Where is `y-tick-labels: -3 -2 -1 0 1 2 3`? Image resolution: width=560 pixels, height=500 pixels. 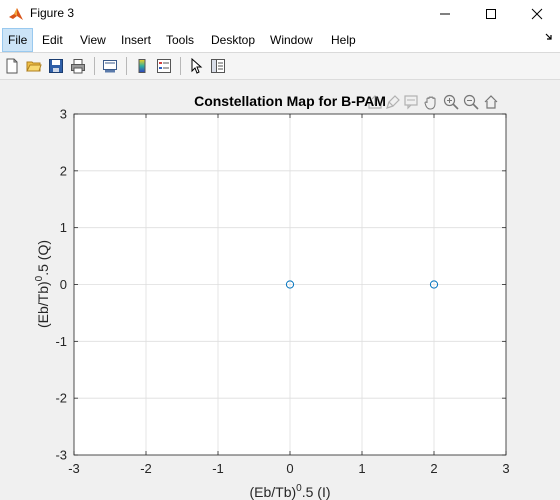
y-tick-labels: -3 -2 -1 0 1 2 3 is located at coordinates (61, 285).